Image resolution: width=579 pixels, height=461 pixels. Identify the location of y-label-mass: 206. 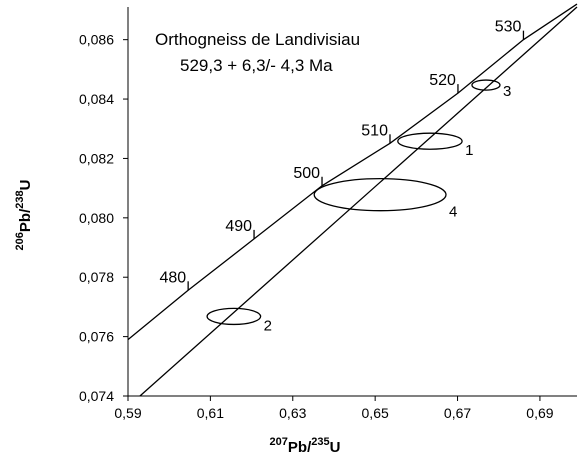
(20, 241).